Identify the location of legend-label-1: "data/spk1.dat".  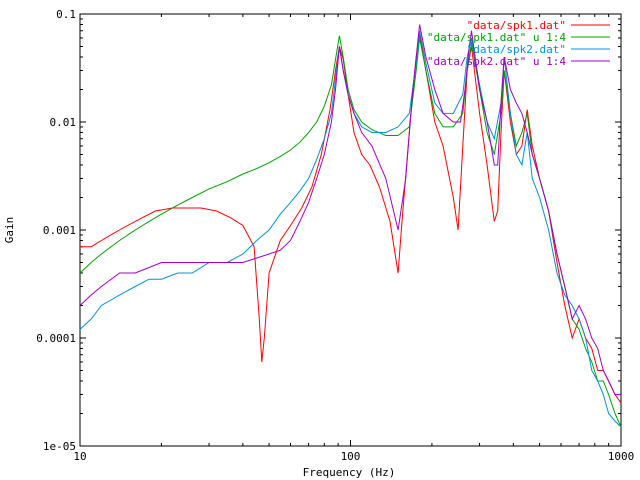
(516, 25).